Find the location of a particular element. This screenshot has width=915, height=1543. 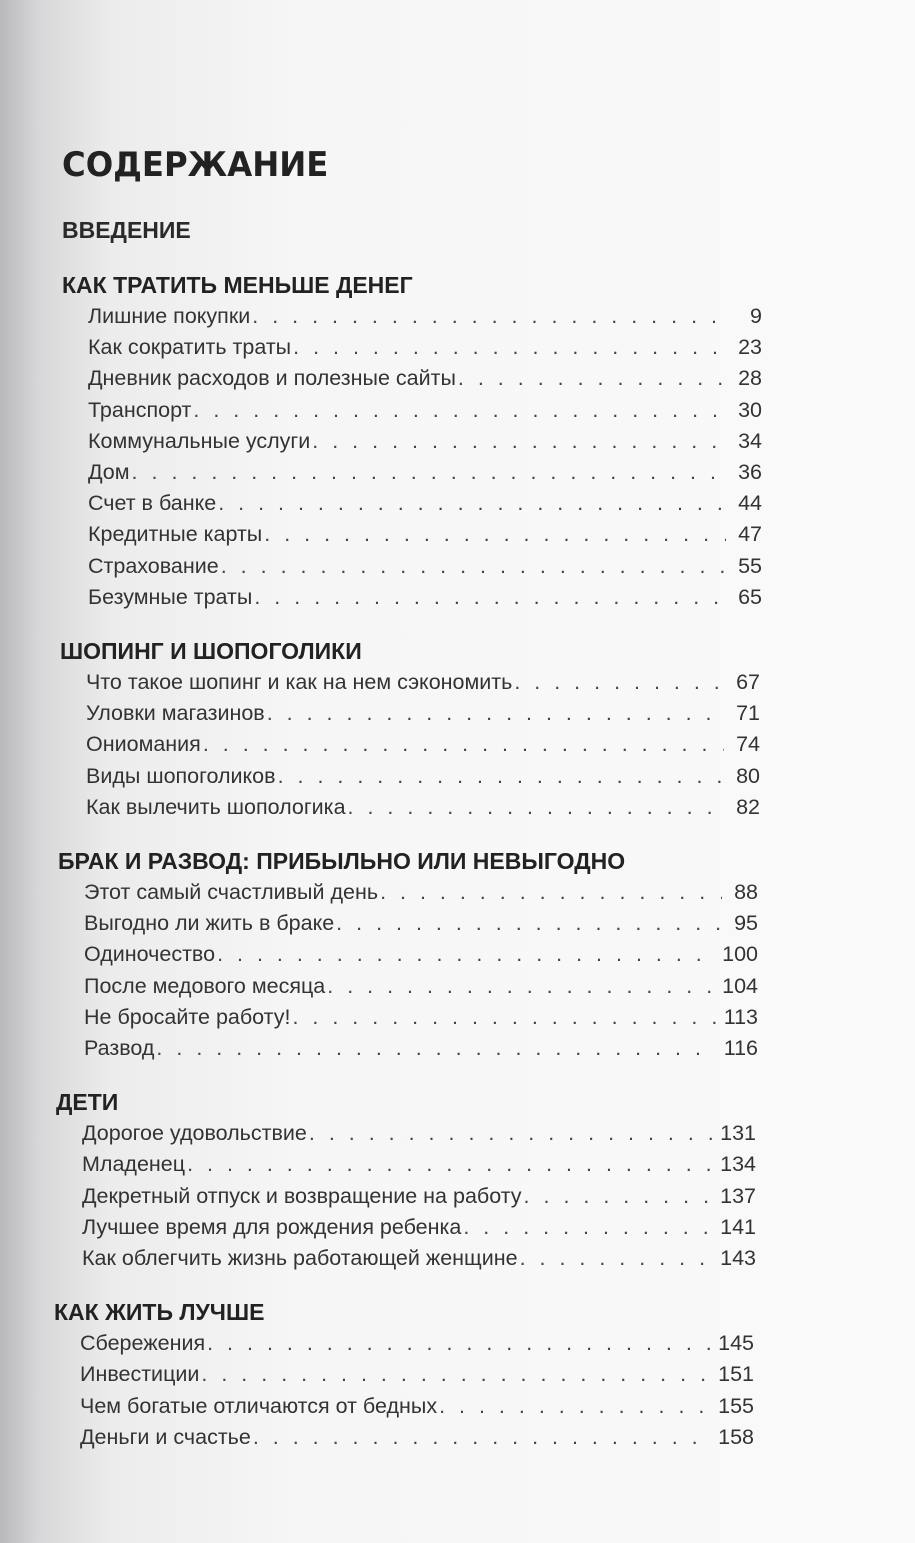

entry-title: Не бросайте работу! is located at coordinates (187, 1016).